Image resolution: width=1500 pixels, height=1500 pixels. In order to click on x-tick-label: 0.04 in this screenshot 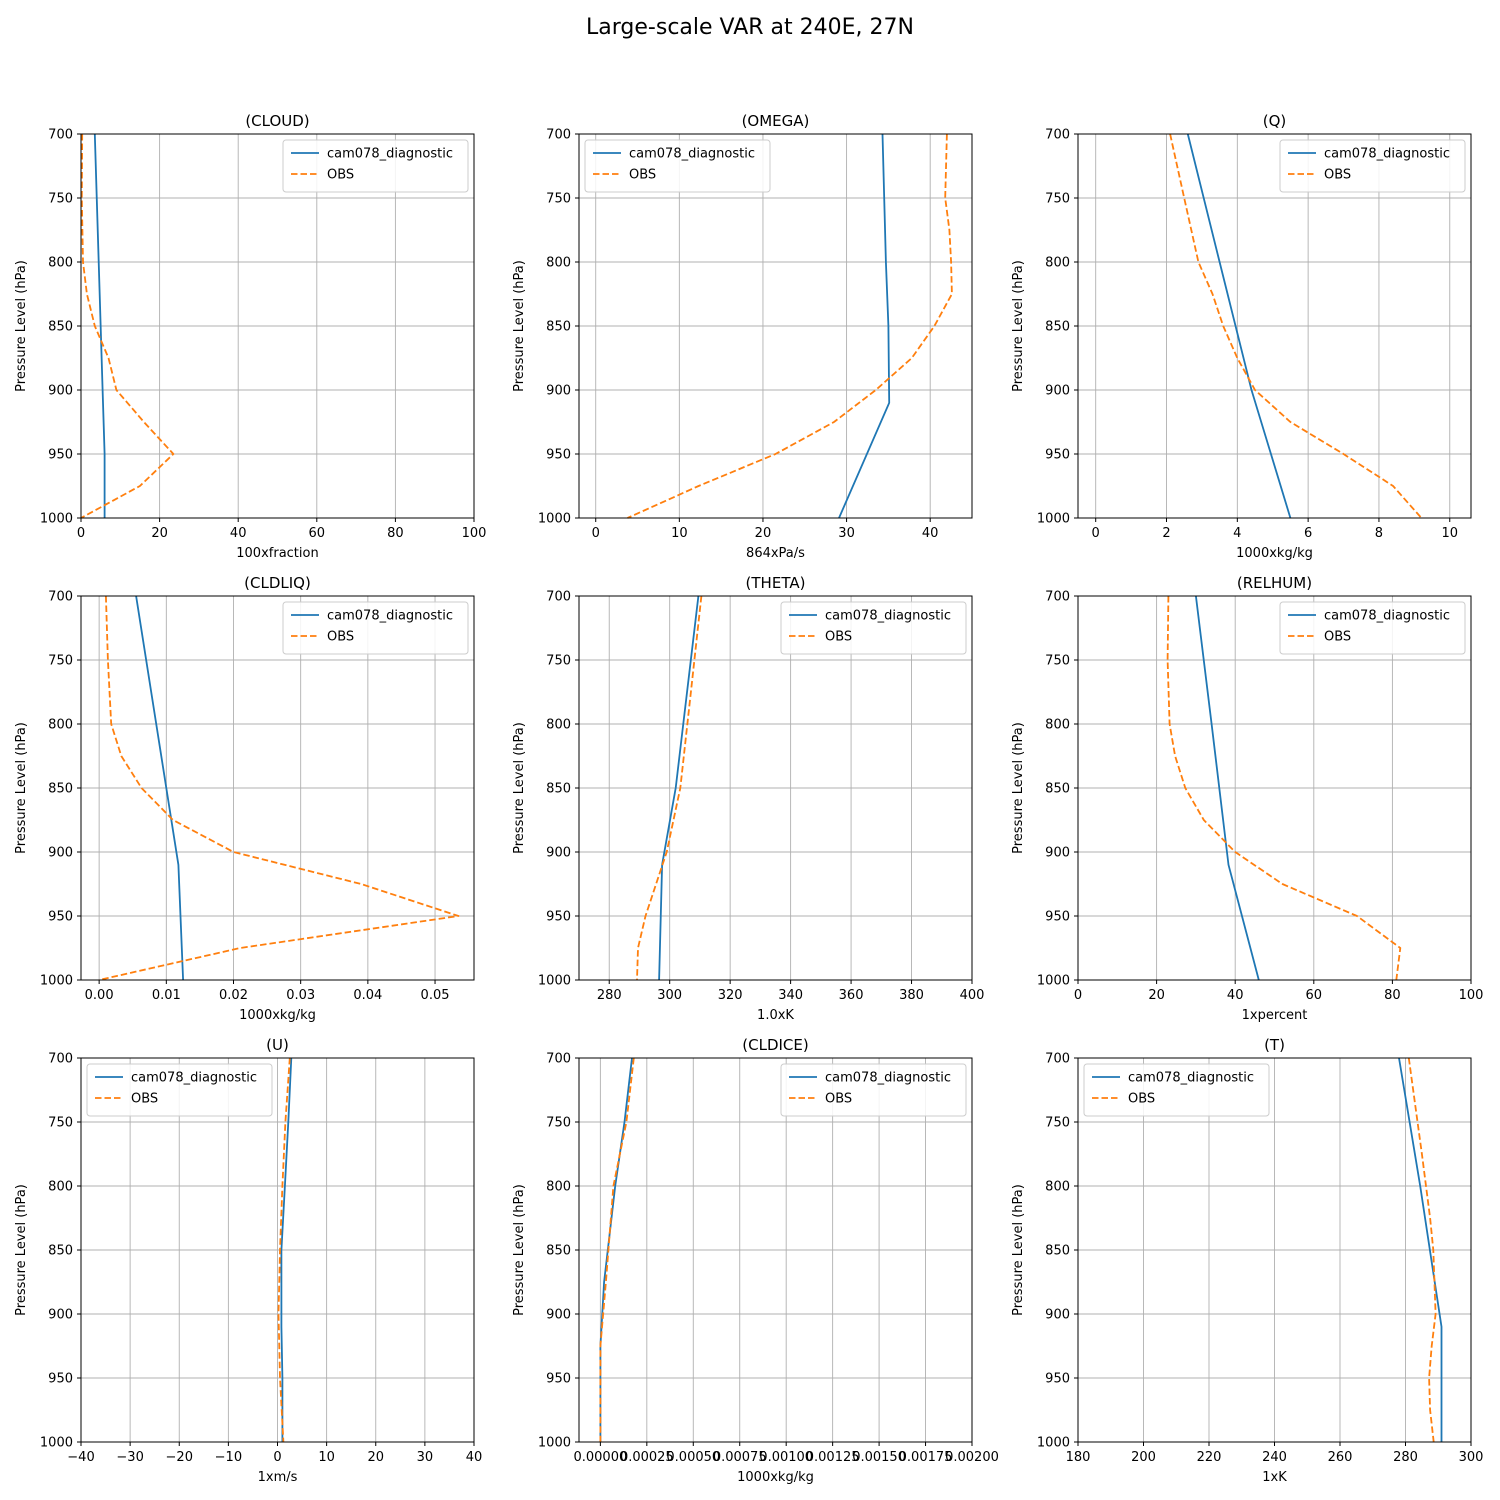, I will do `click(367, 995)`.